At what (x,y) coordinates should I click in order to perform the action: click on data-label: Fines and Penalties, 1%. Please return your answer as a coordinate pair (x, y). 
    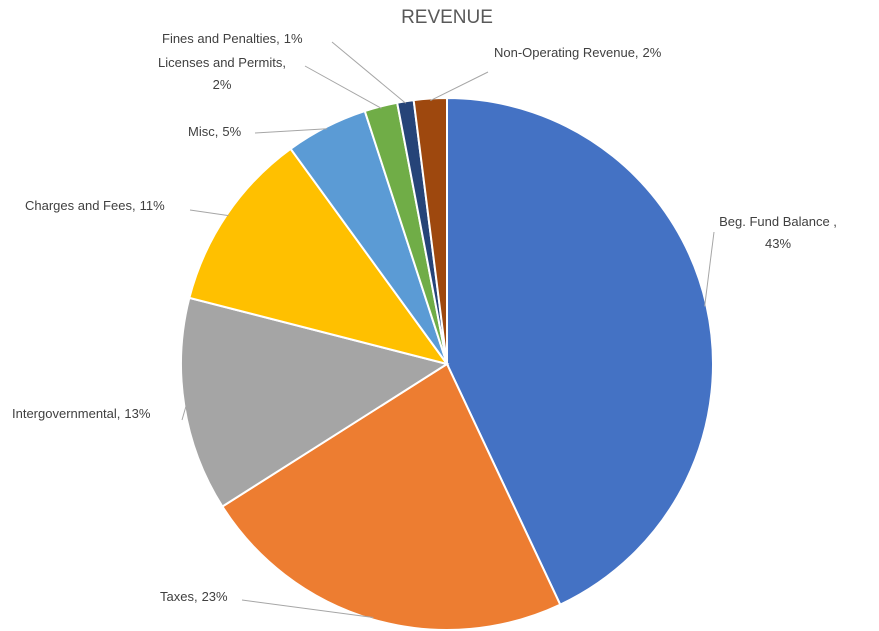
    Looking at the image, I should click on (232, 38).